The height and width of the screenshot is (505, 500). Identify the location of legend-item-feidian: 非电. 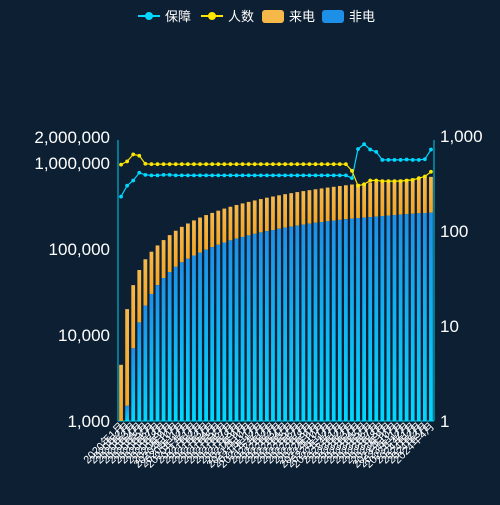
(348, 16).